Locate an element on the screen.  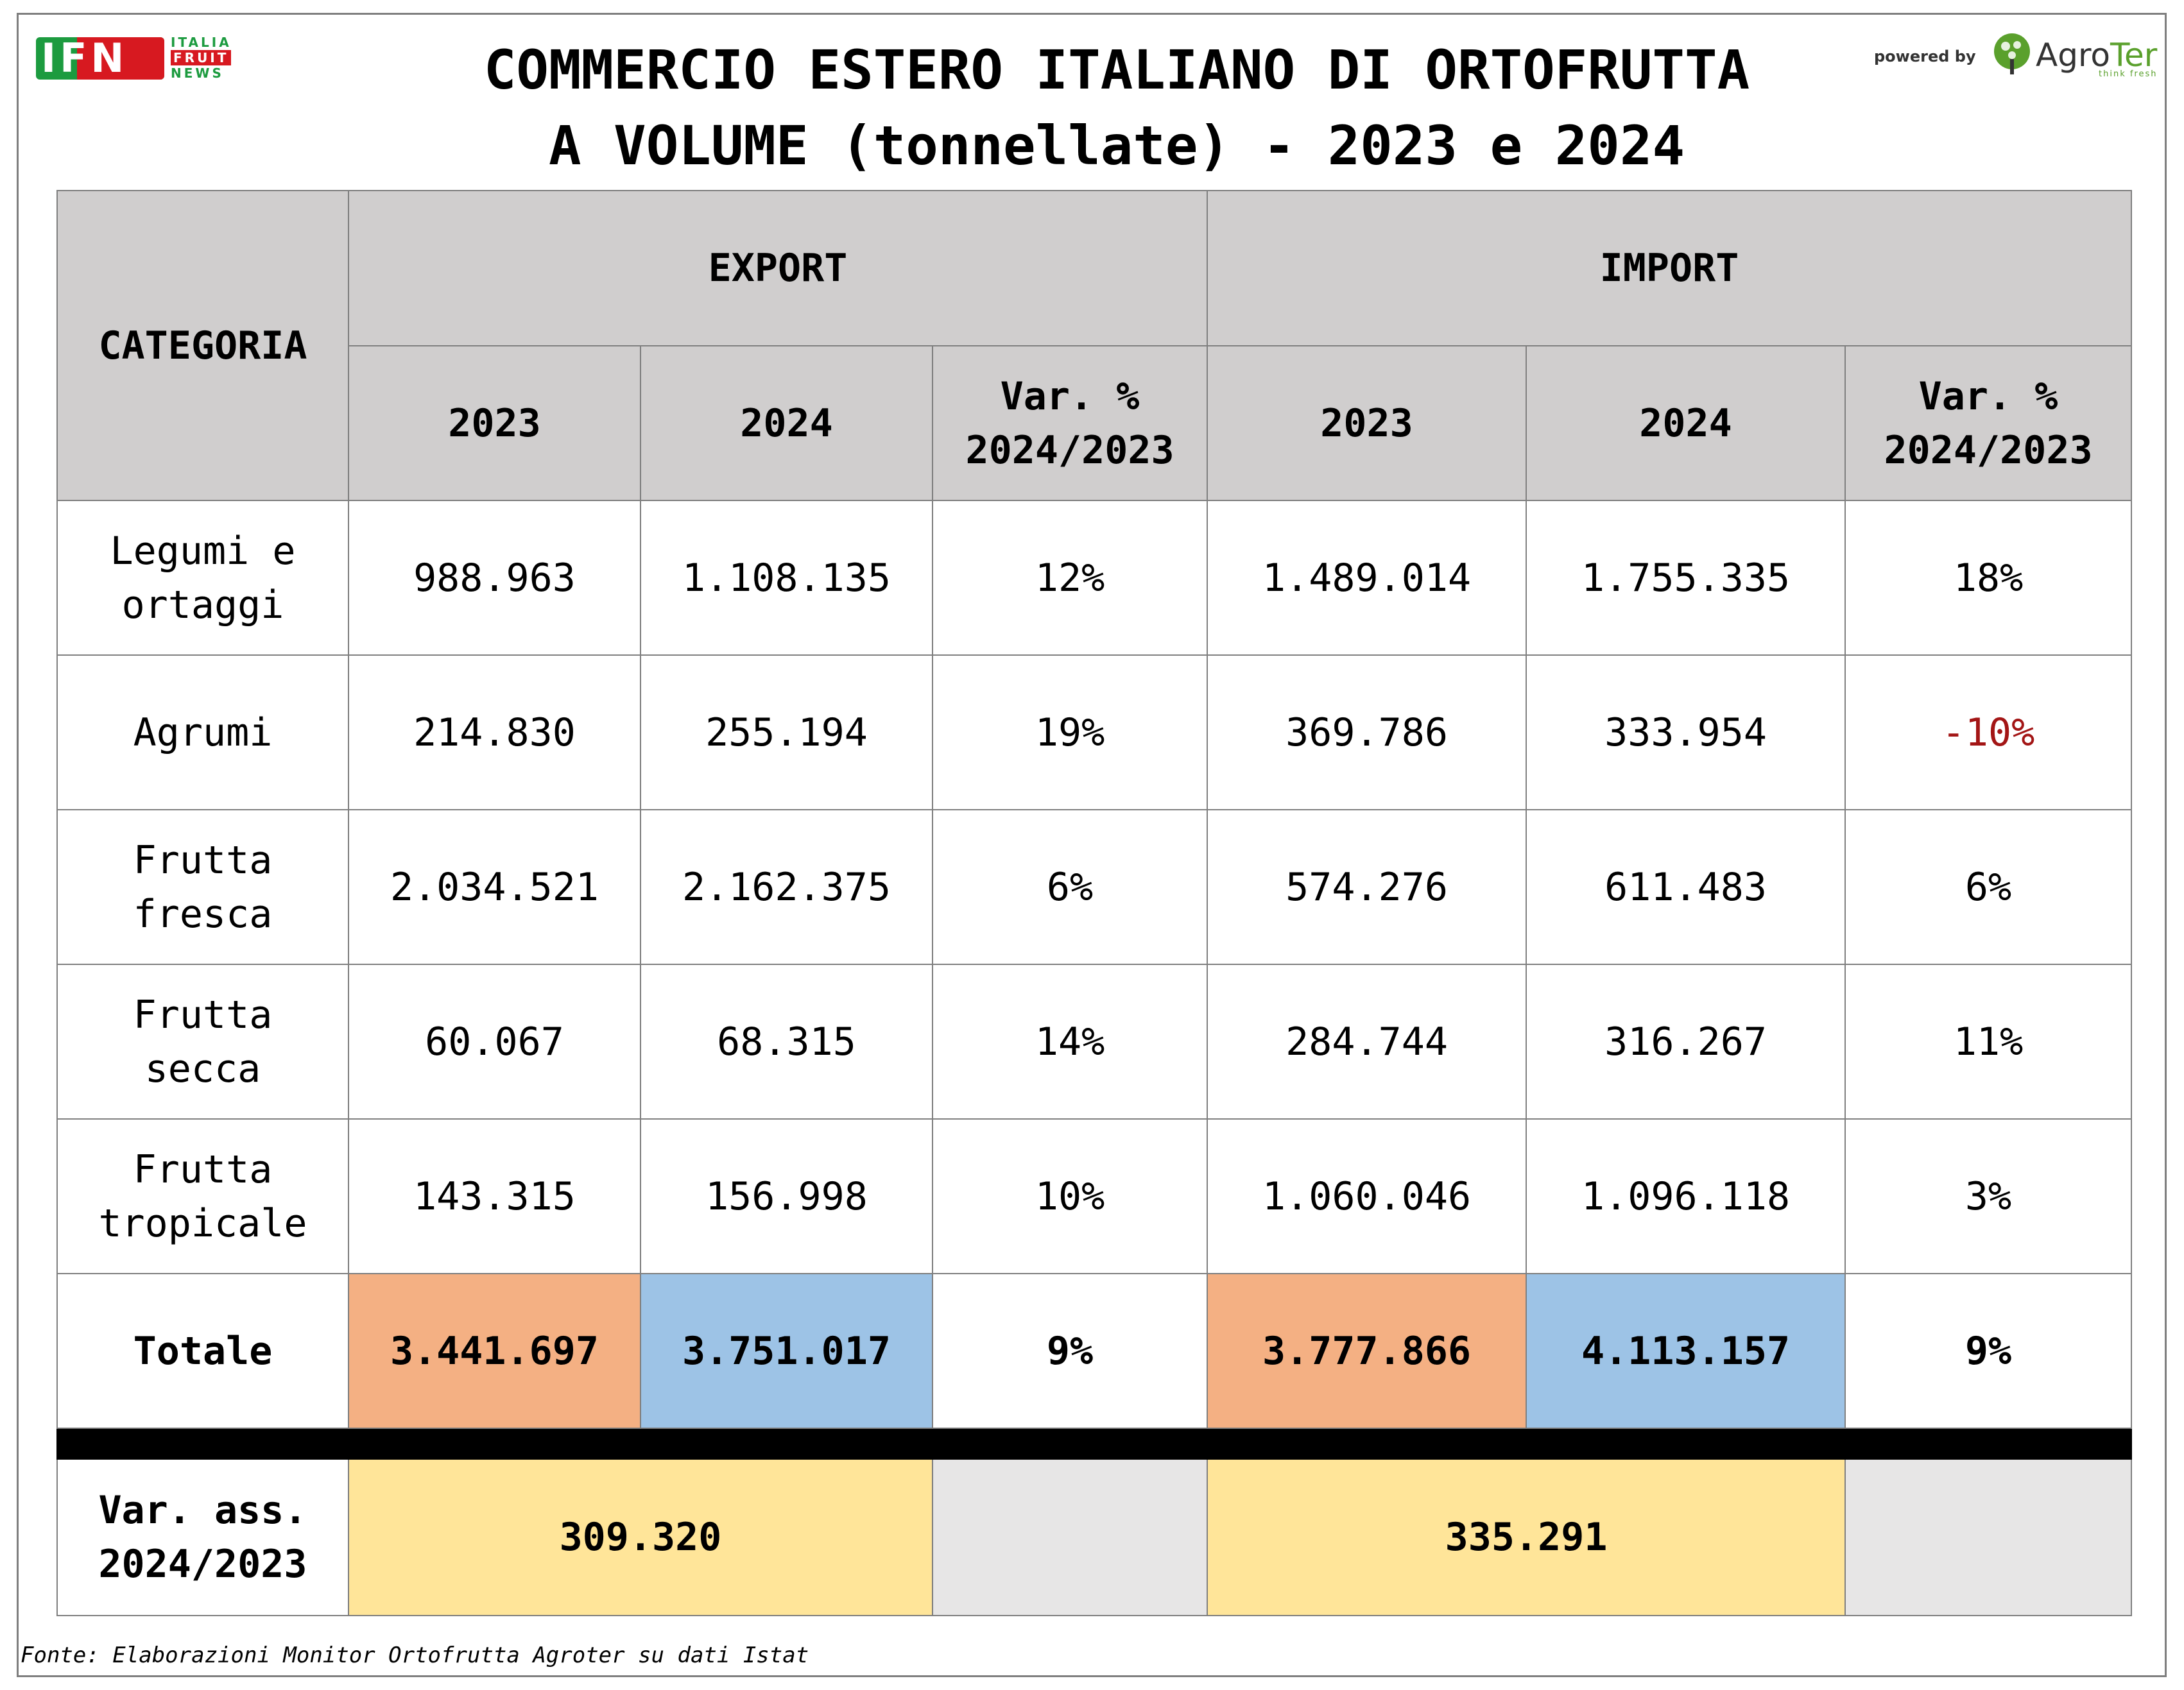
export-2023-cell: 2.034.521 is located at coordinates (494, 887).